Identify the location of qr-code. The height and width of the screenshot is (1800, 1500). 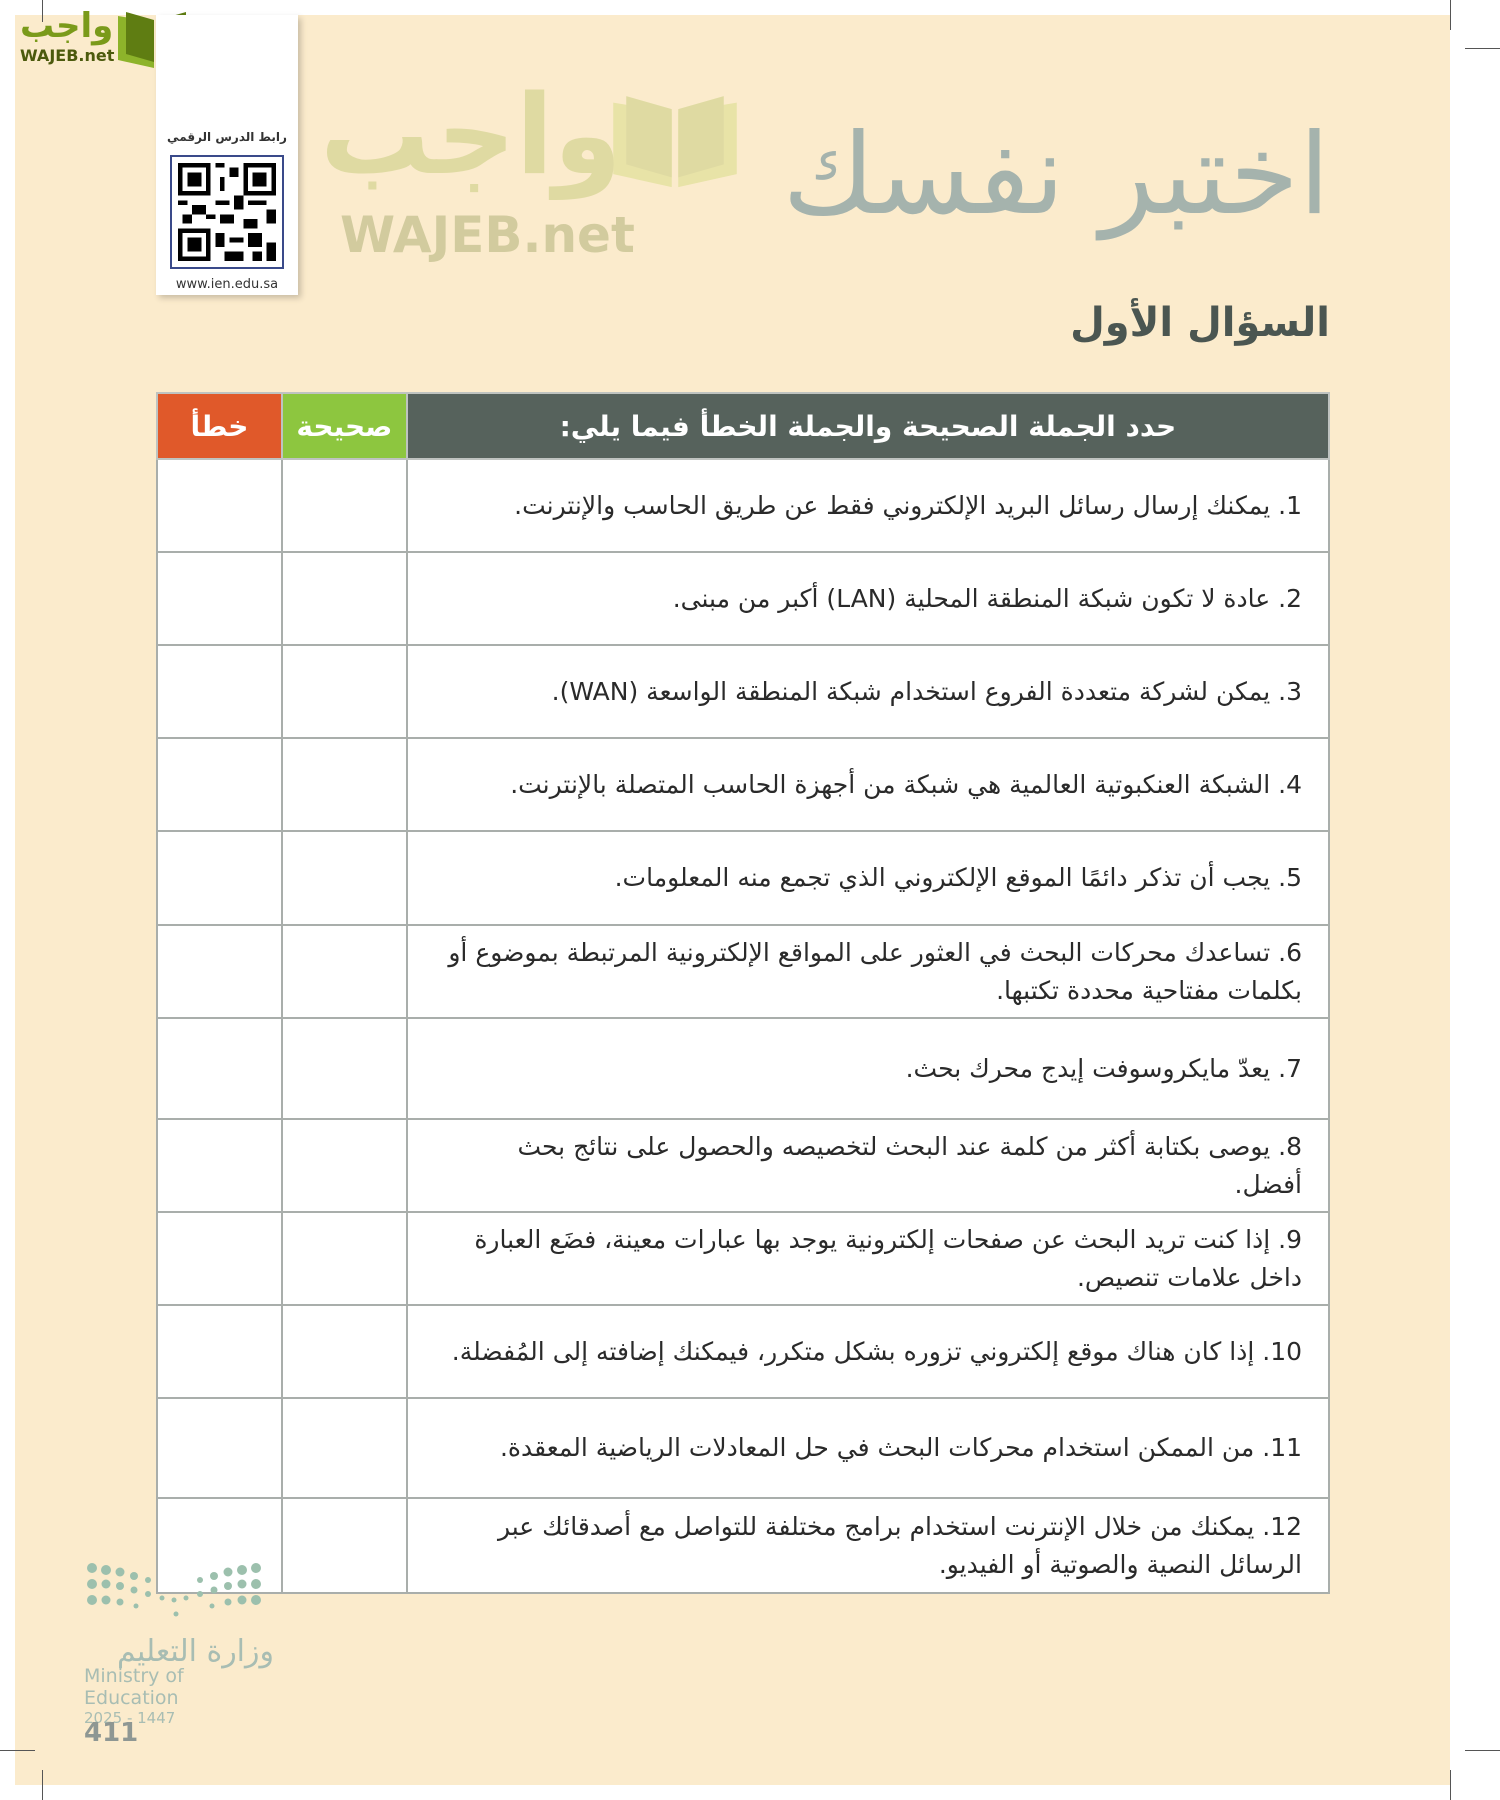
(227, 212).